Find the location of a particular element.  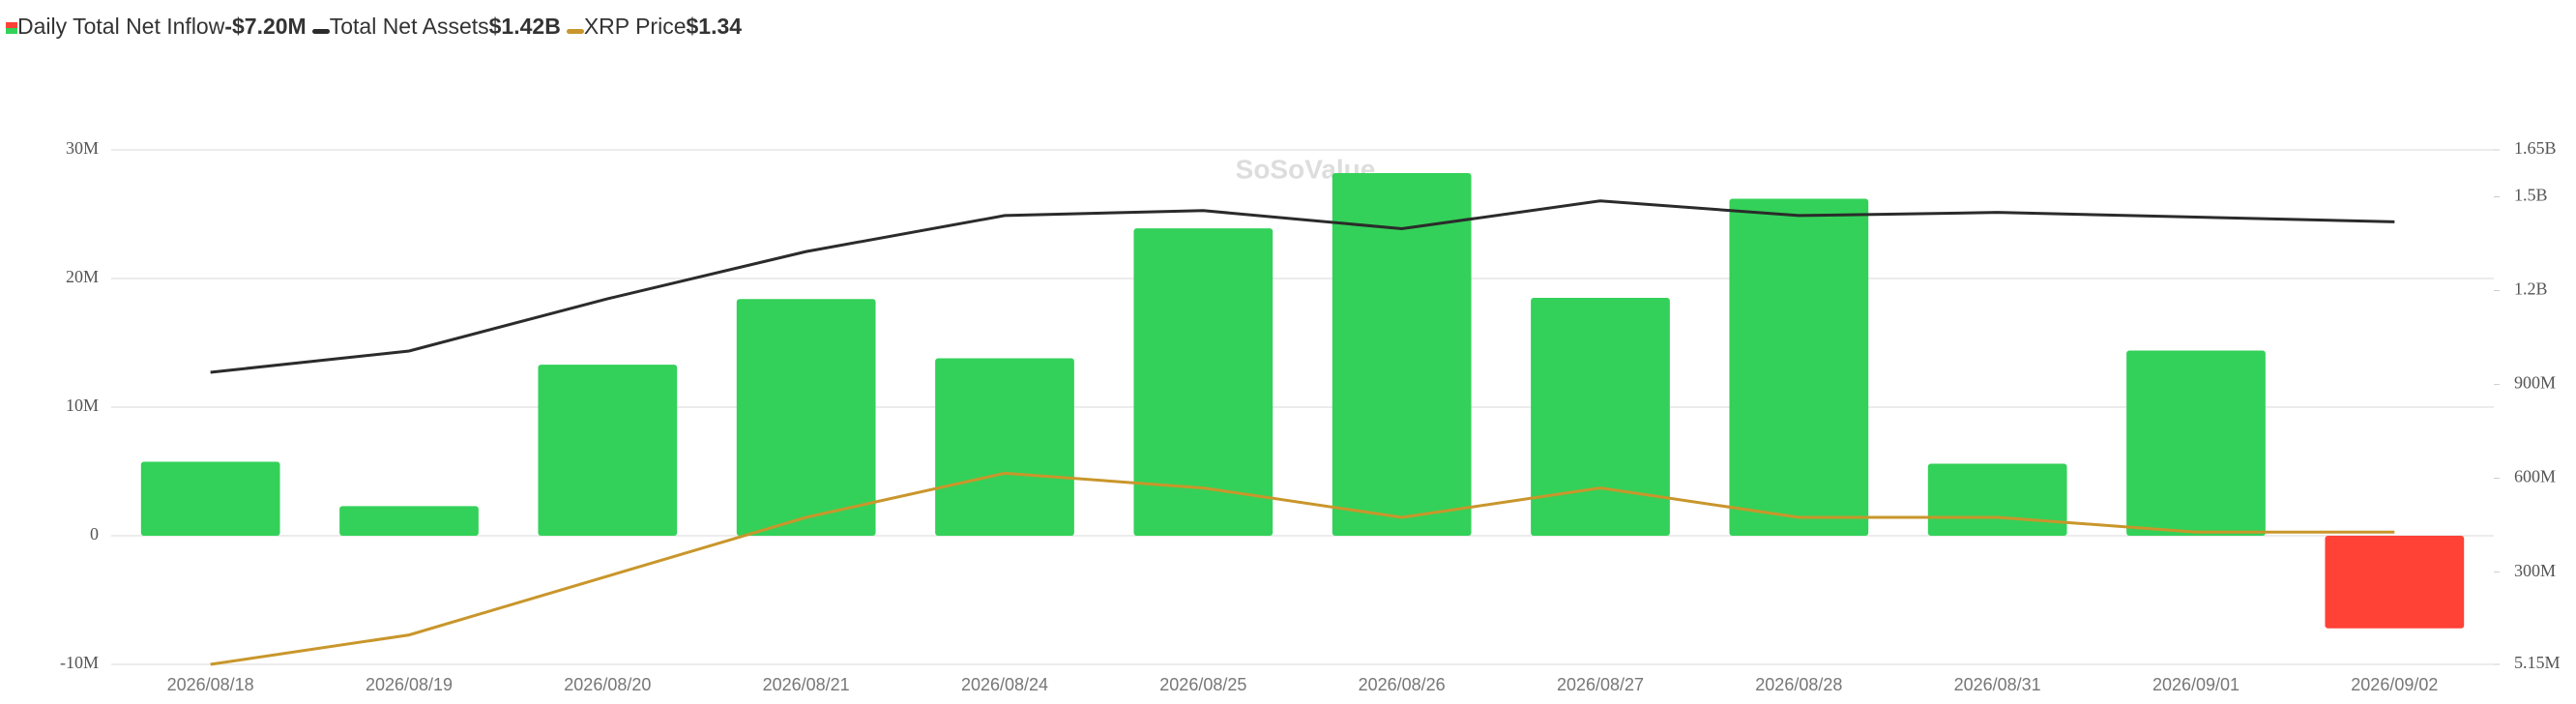

y2-tick-label: 1.65B is located at coordinates (2535, 148).